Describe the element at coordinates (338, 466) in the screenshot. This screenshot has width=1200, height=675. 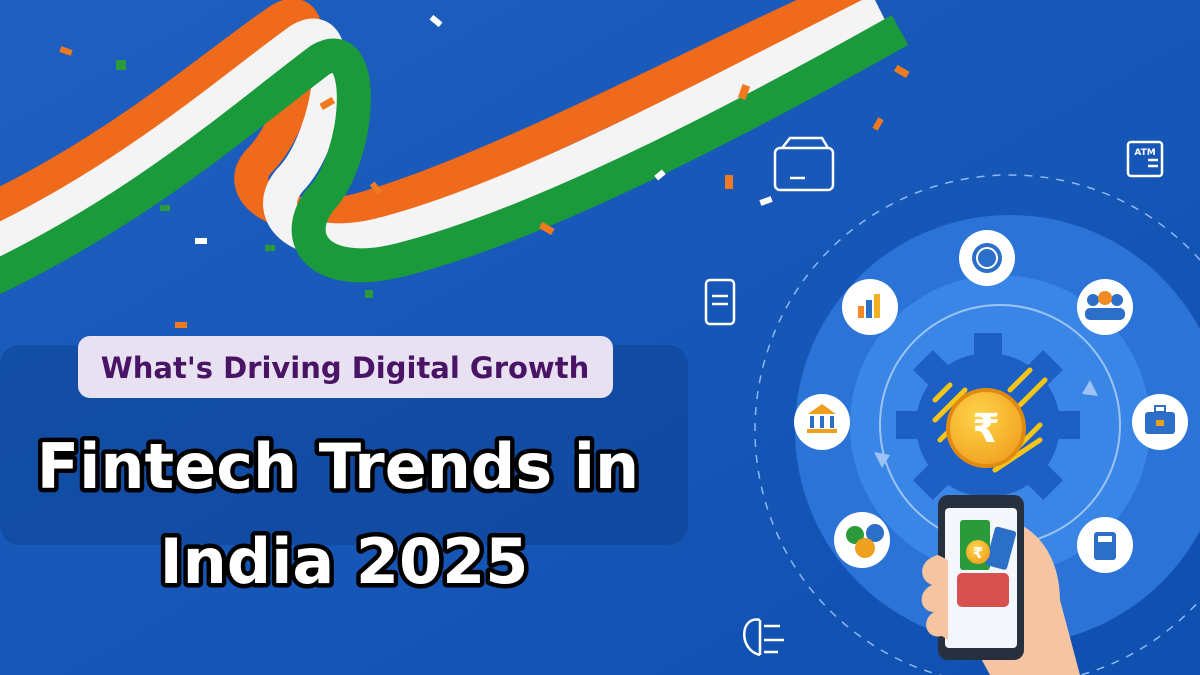
I see `title-line: Fintech Trends in` at that location.